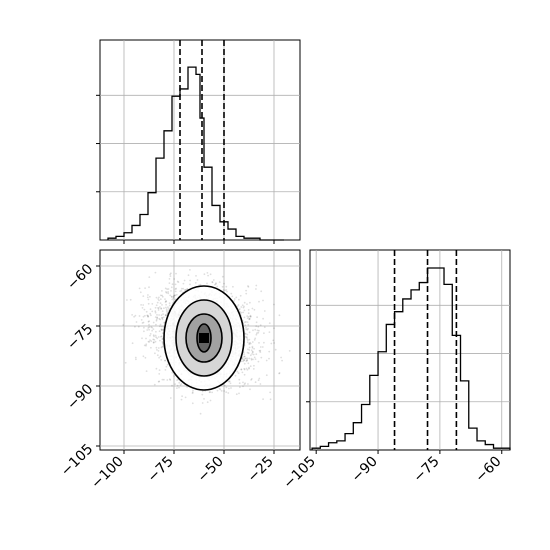  I want to click on y-tick-label: −90, so click(80, 397).